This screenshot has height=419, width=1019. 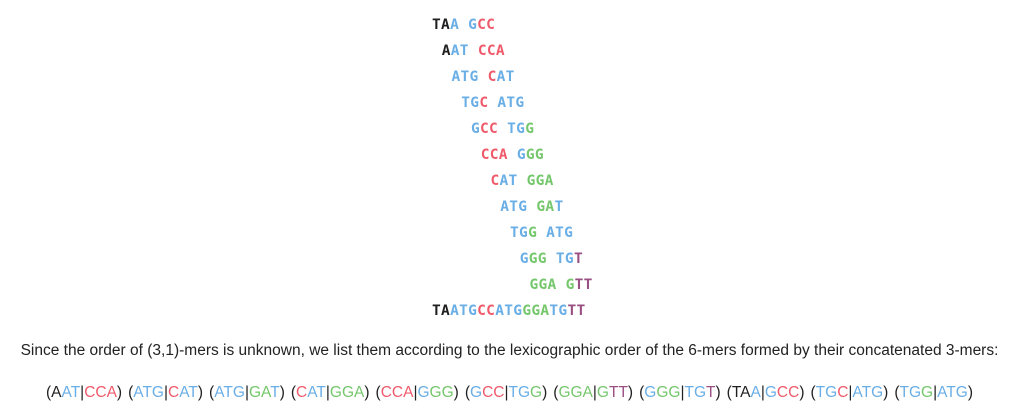 I want to click on kmer-pair: (TGG|ATG), so click(x=933, y=392).